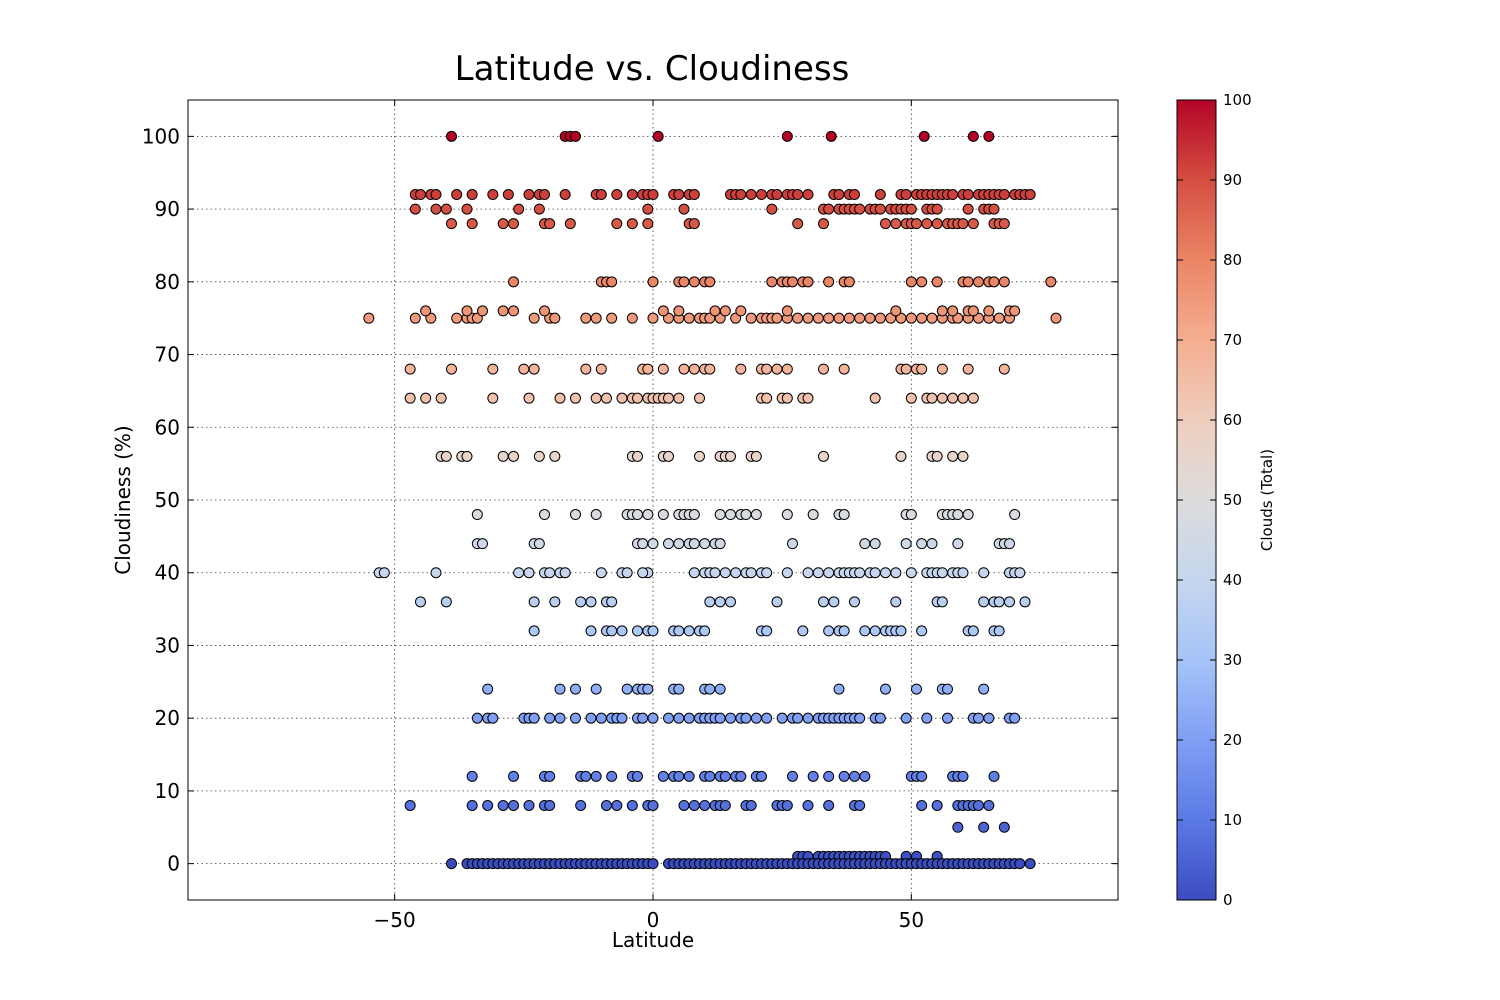 This screenshot has height=1000, width=1500. I want to click on y-tick-label: 90, so click(167, 209).